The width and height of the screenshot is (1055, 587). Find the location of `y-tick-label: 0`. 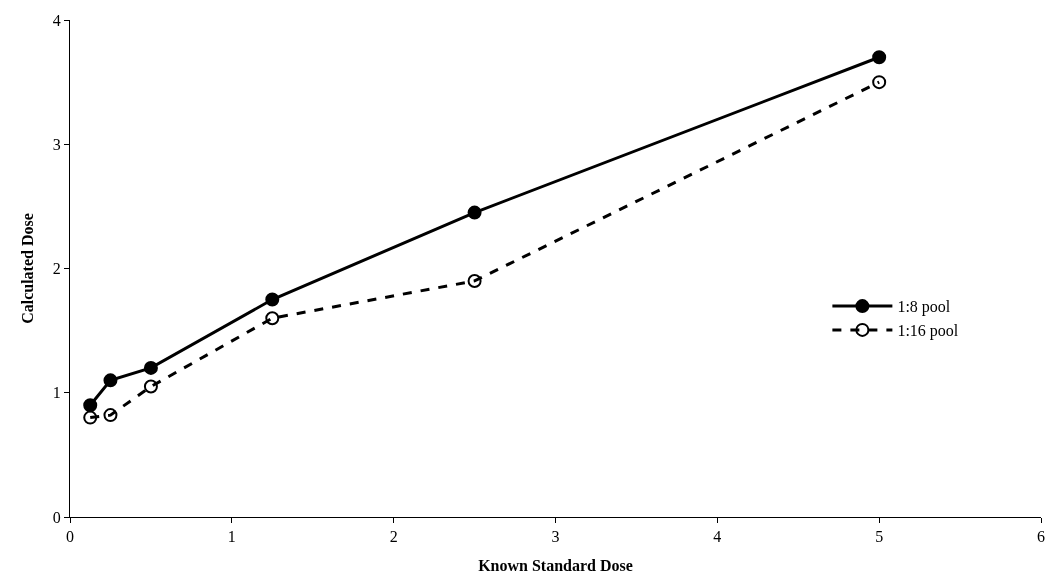

y-tick-label: 0 is located at coordinates (56, 517).